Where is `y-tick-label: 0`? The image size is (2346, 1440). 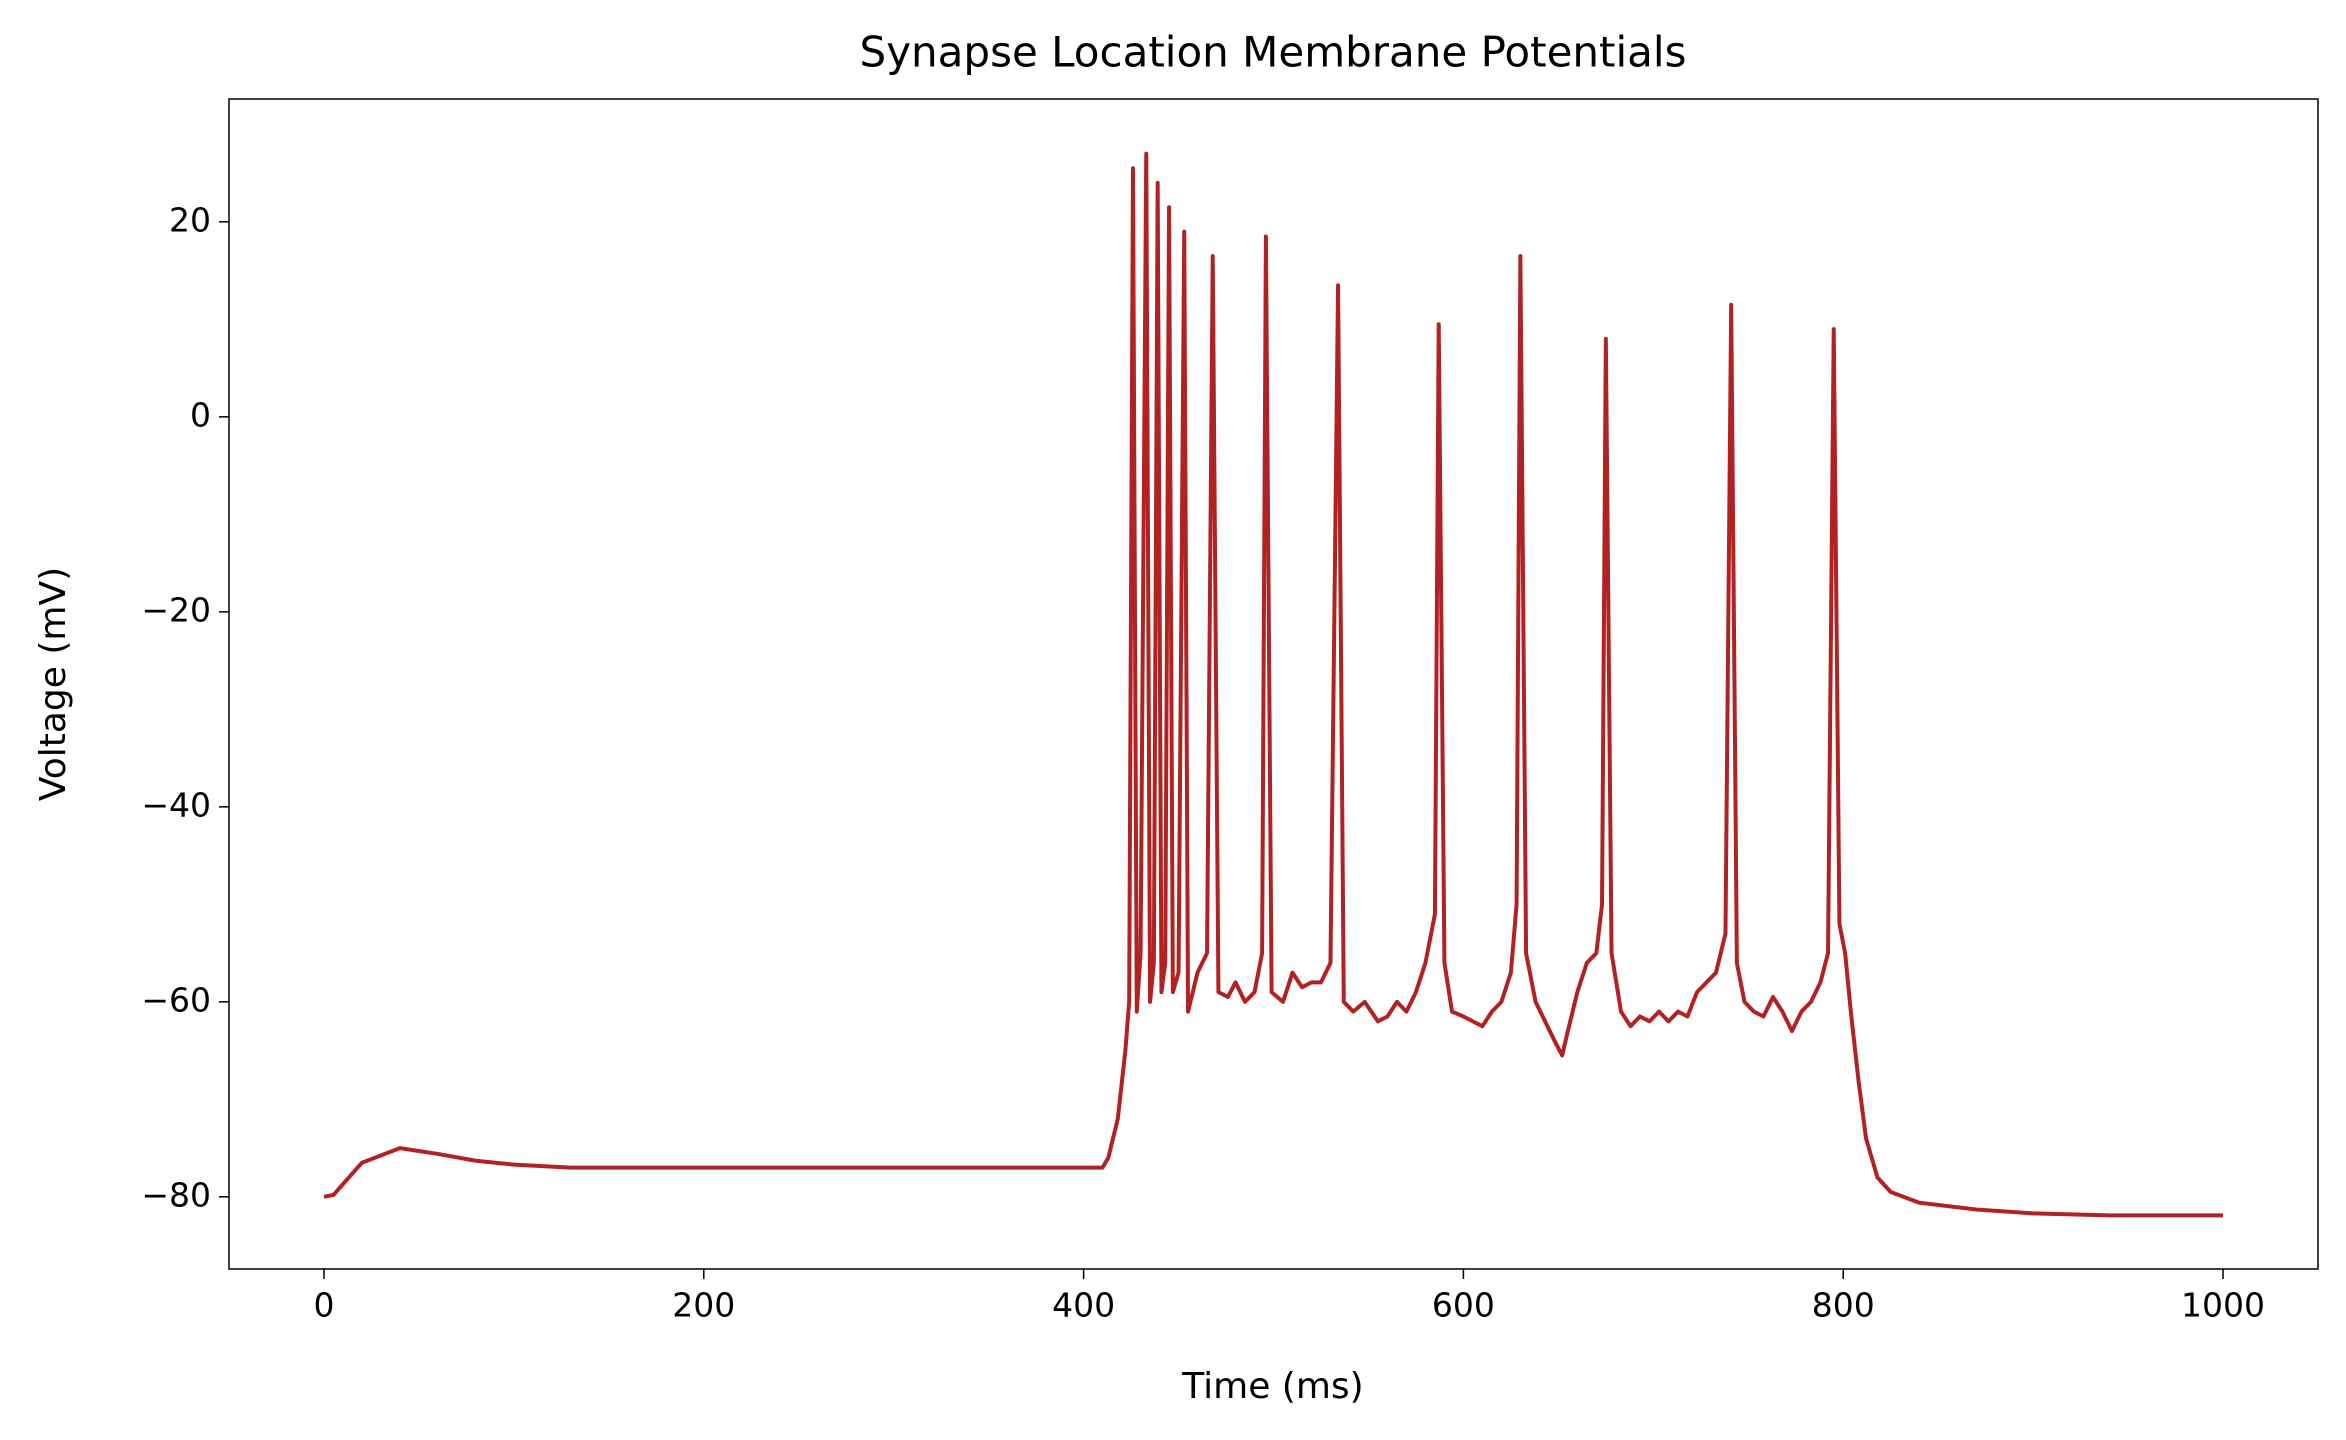
y-tick-label: 0 is located at coordinates (200, 414).